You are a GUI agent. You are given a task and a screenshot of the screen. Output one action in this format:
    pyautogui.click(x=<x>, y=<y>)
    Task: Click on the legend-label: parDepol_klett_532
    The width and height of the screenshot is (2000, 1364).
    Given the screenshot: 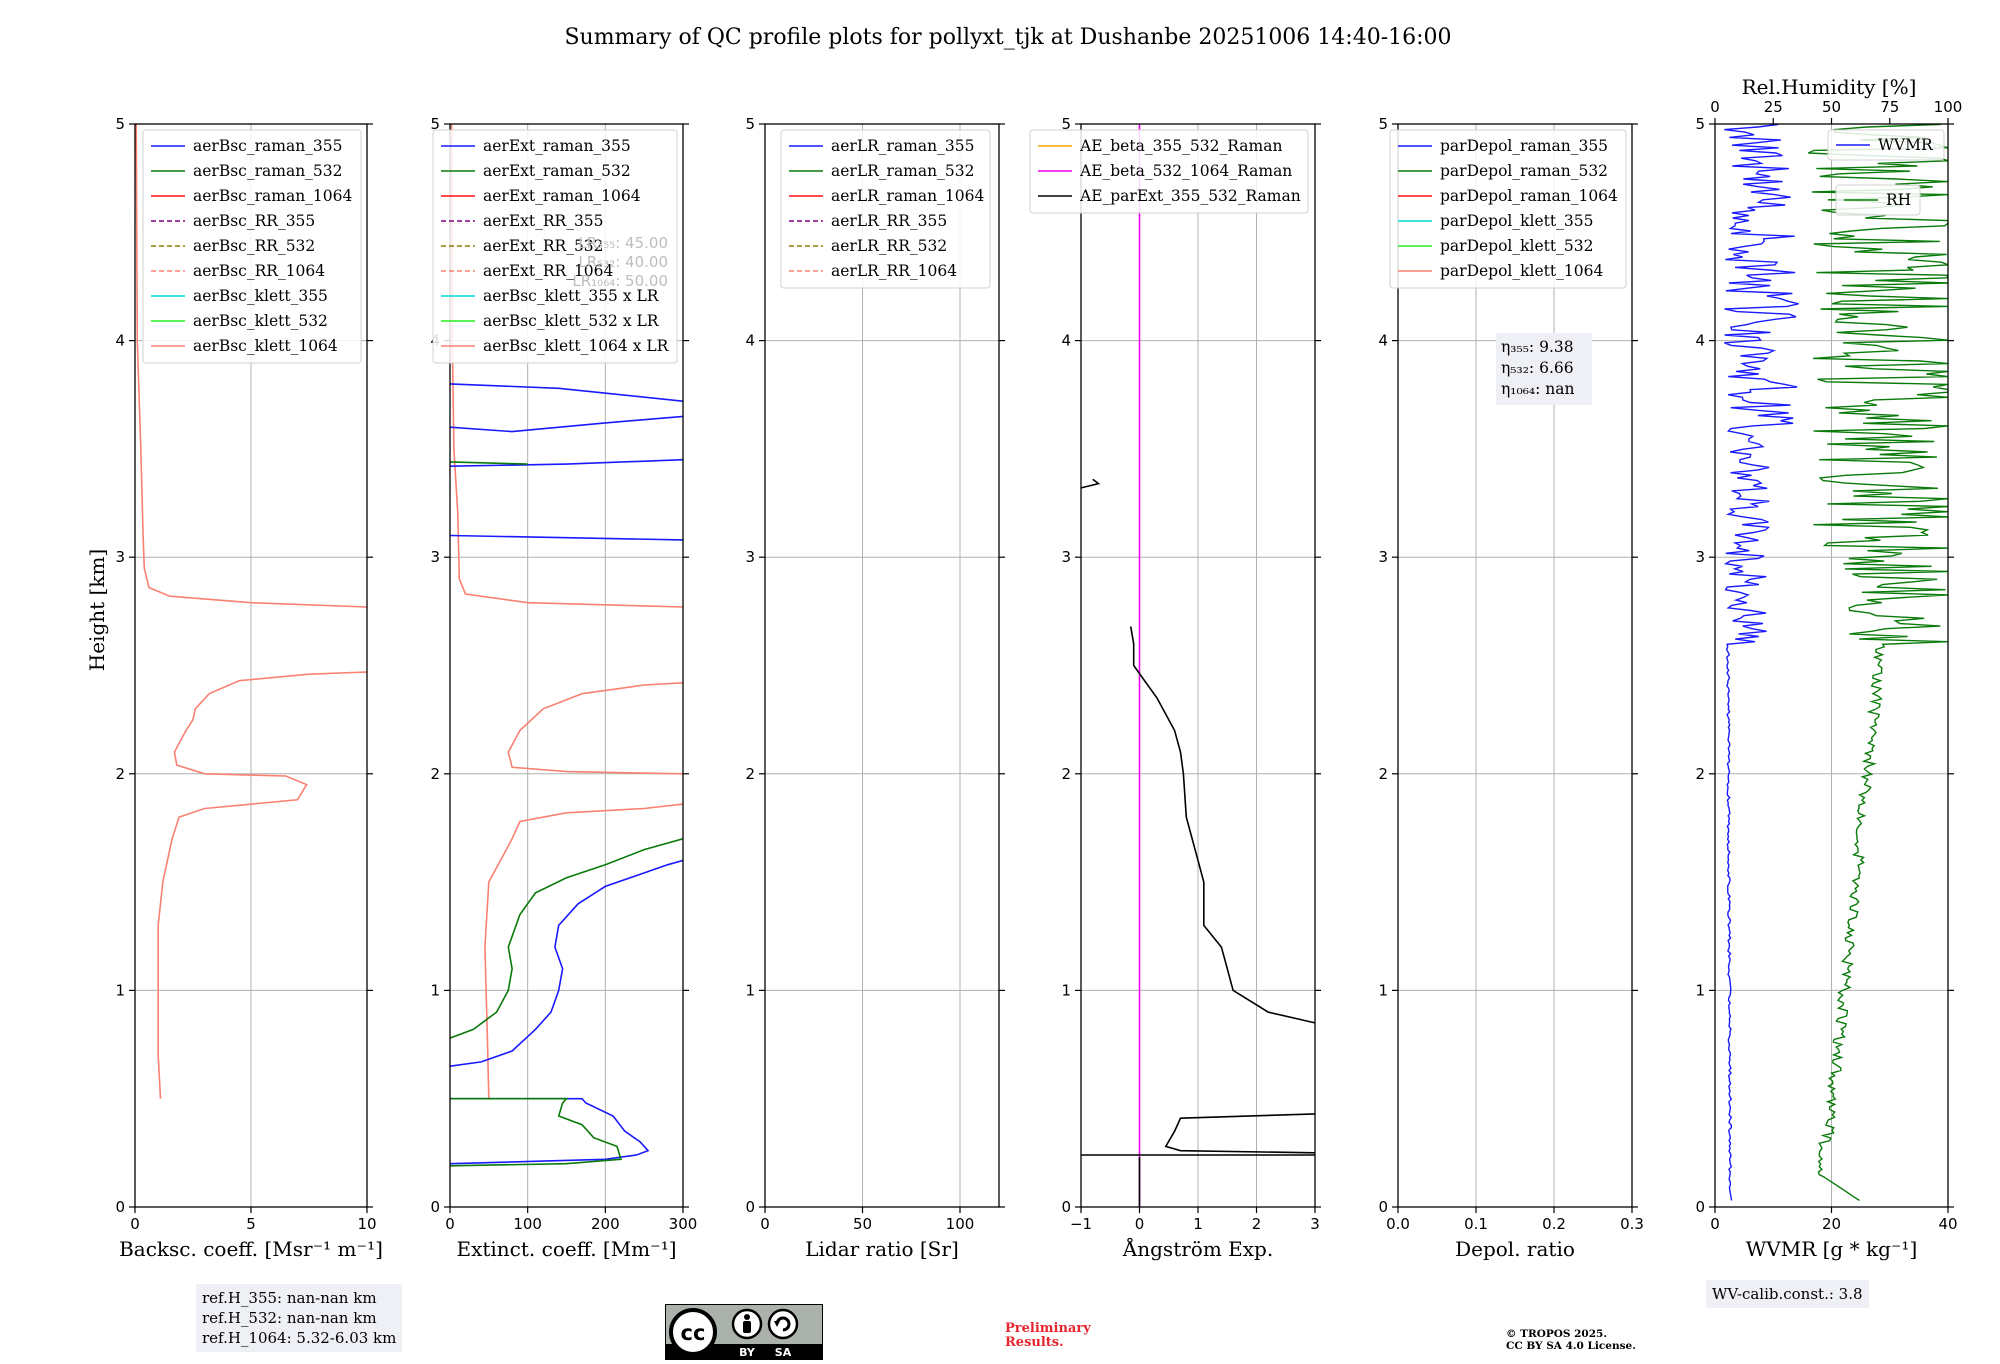 What is the action you would take?
    pyautogui.click(x=1516, y=246)
    